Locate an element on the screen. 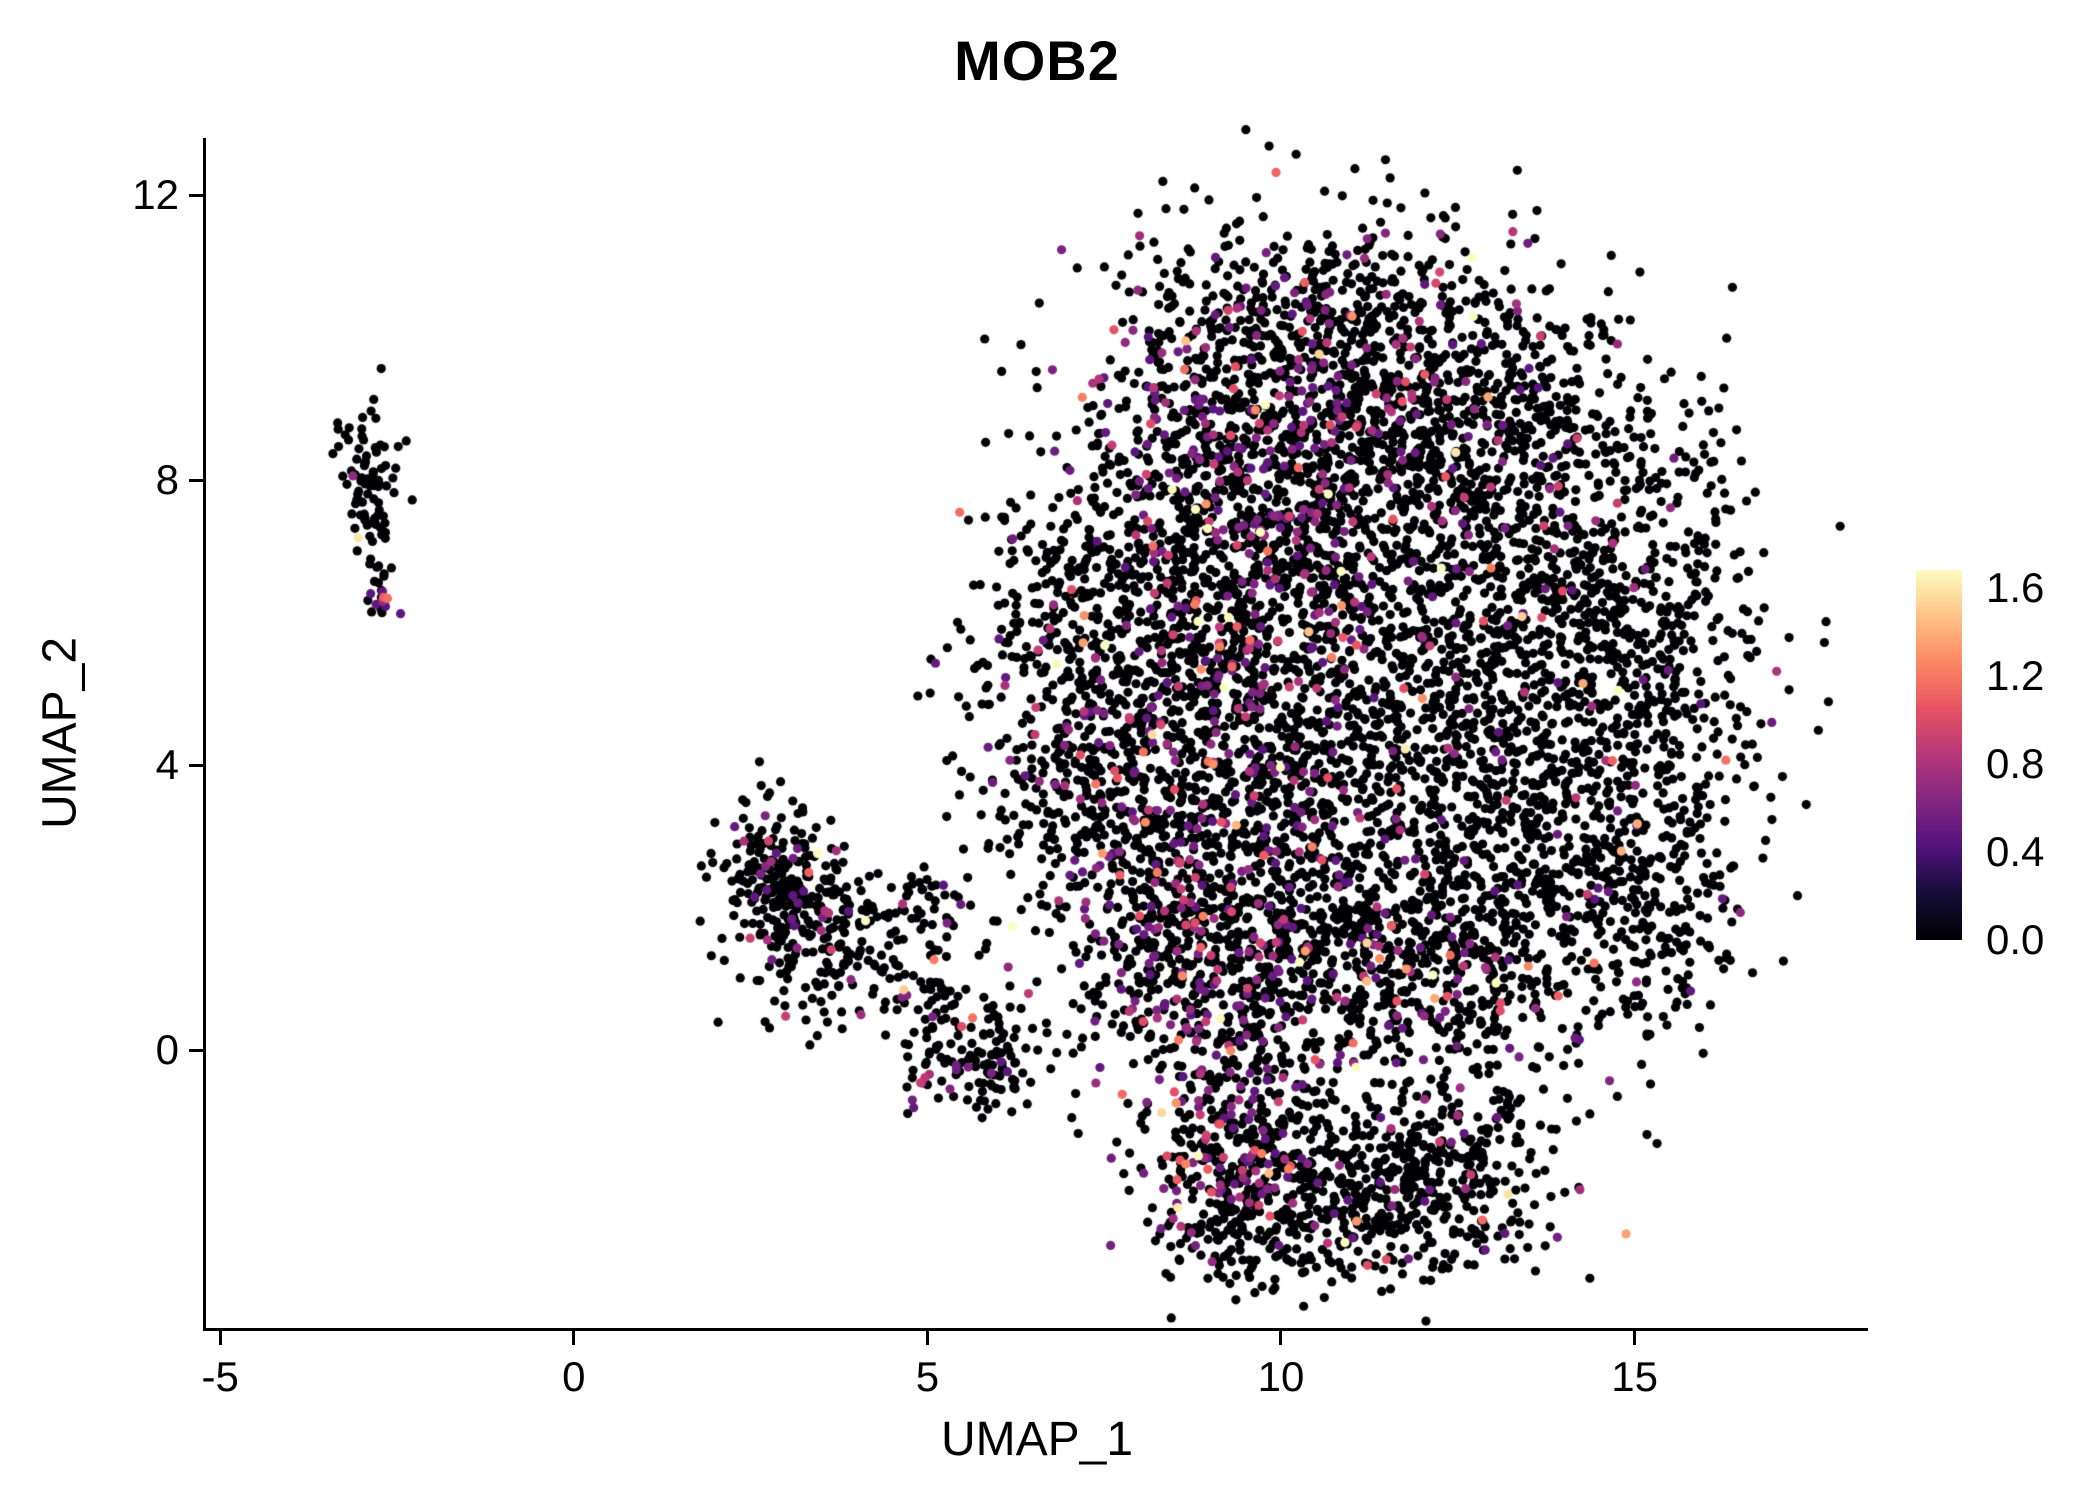  plot-title: MOB2 is located at coordinates (1037, 60).